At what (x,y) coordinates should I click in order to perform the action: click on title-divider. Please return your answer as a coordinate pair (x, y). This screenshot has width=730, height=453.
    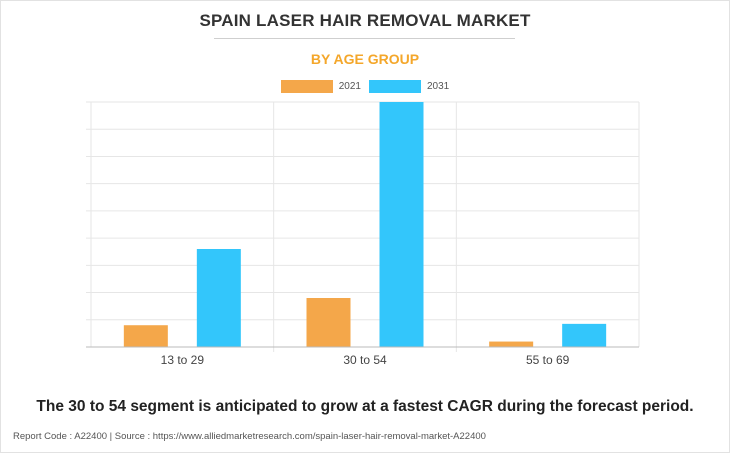
    Looking at the image, I should click on (364, 38).